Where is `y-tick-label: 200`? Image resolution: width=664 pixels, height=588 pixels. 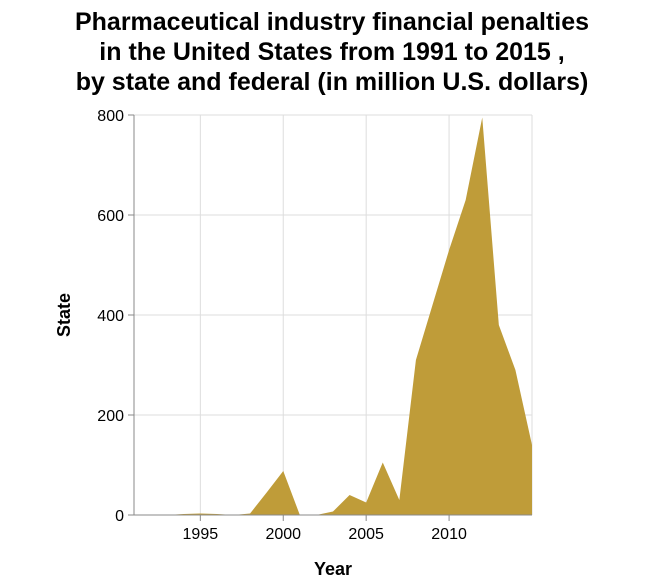
y-tick-label: 200 is located at coordinates (110, 416).